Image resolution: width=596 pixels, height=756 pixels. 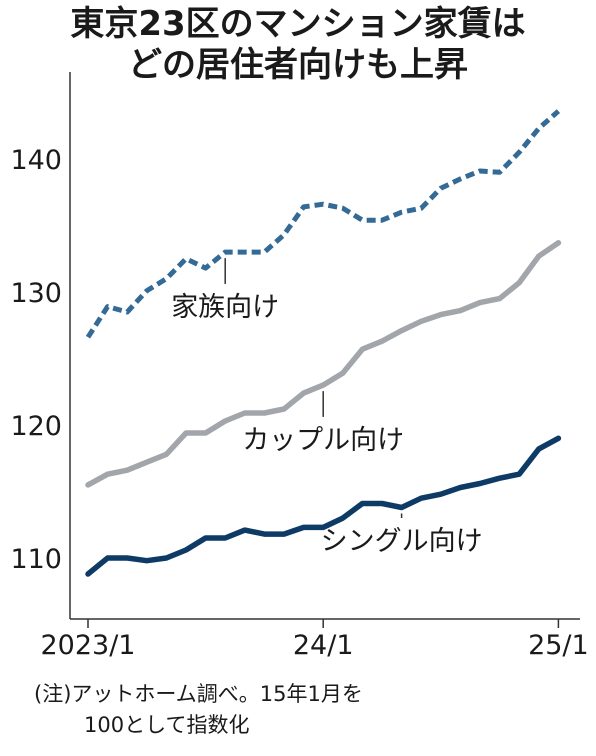 What do you see at coordinates (167, 725) in the screenshot?
I see `chart-note-line-2: 100として指数化` at bounding box center [167, 725].